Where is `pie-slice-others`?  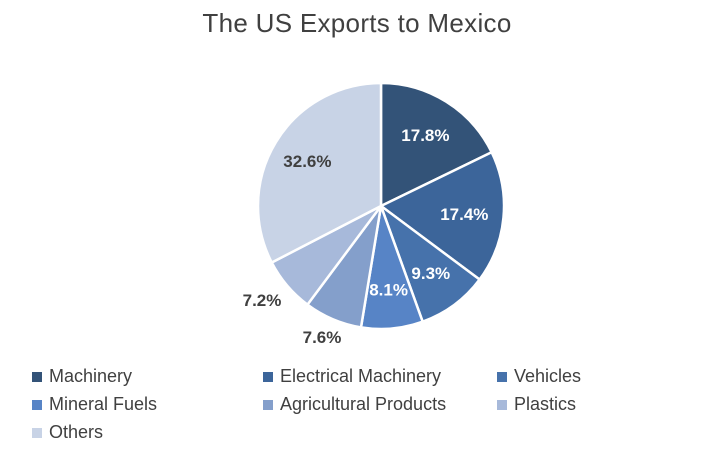
pie-slice-others is located at coordinates (319, 172).